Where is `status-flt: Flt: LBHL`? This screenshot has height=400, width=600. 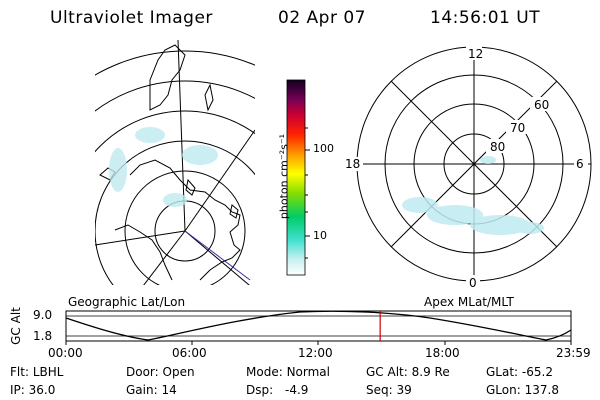
status-flt: Flt: LBHL is located at coordinates (37, 372).